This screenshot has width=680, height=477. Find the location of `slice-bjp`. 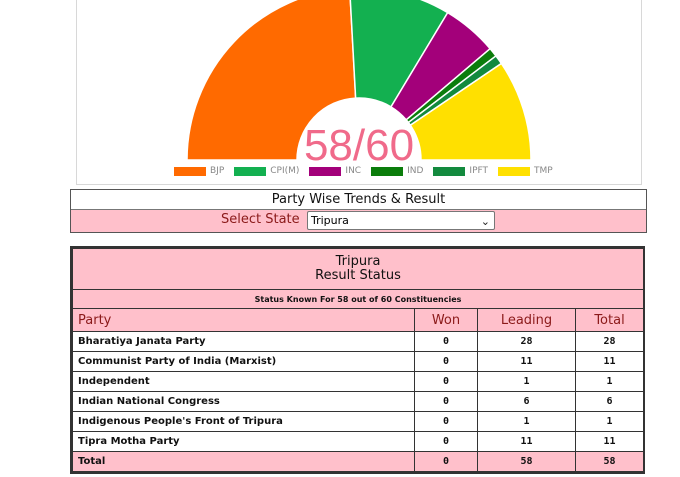

slice-bjp is located at coordinates (271, 80).